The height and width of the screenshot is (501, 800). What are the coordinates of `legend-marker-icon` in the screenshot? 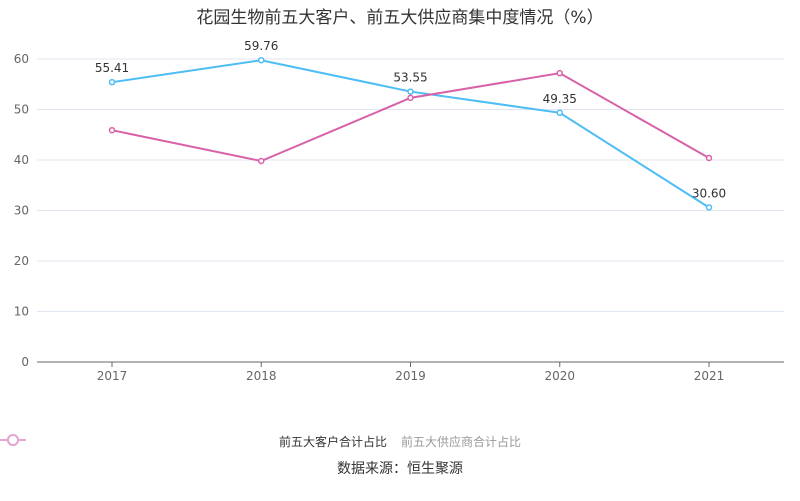 It's located at (13, 440).